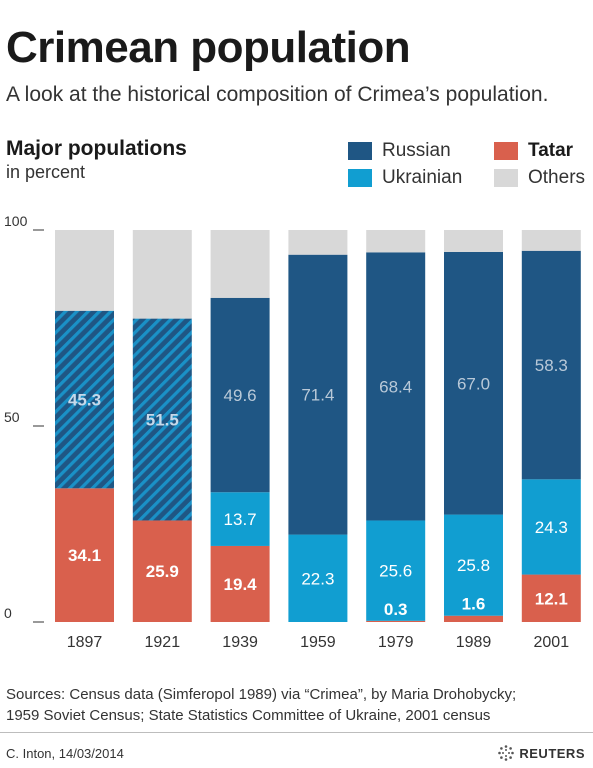 Image resolution: width=593 pixels, height=768 pixels. What do you see at coordinates (163, 642) in the screenshot?
I see `x-tick-label: 1921` at bounding box center [163, 642].